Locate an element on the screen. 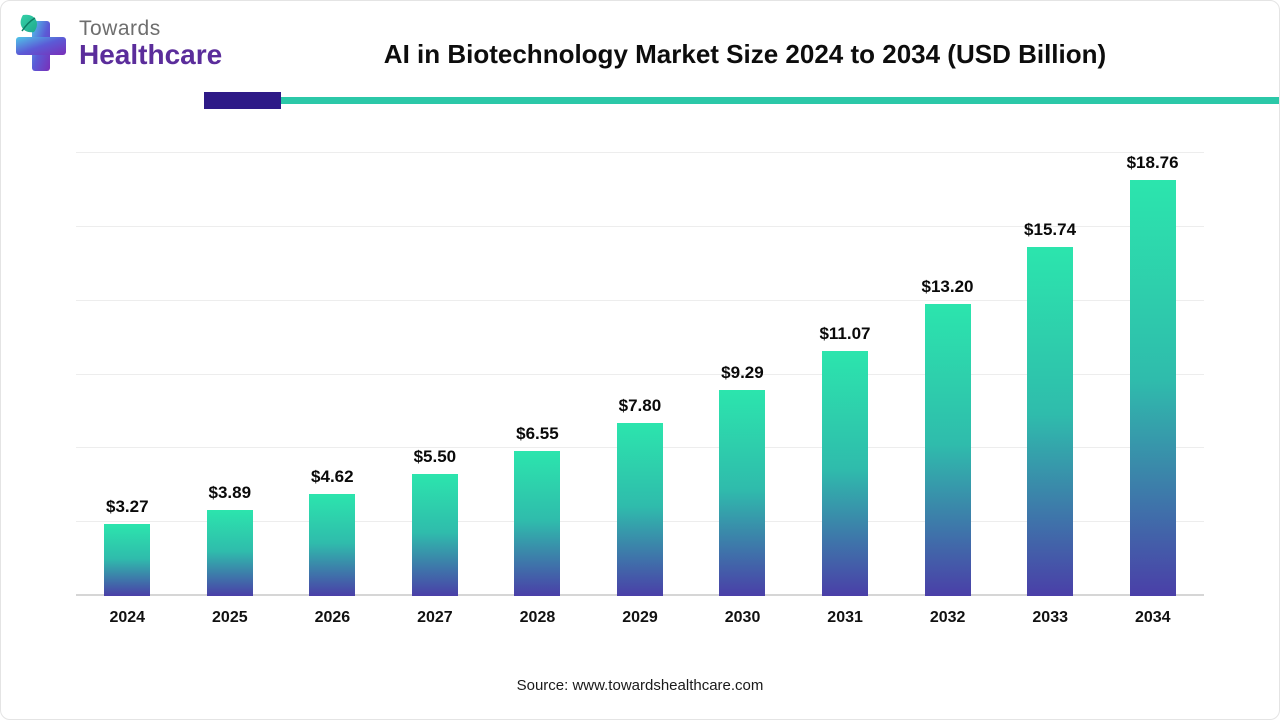 This screenshot has height=720, width=1280. logo: Towards Healthcare is located at coordinates (117, 44).